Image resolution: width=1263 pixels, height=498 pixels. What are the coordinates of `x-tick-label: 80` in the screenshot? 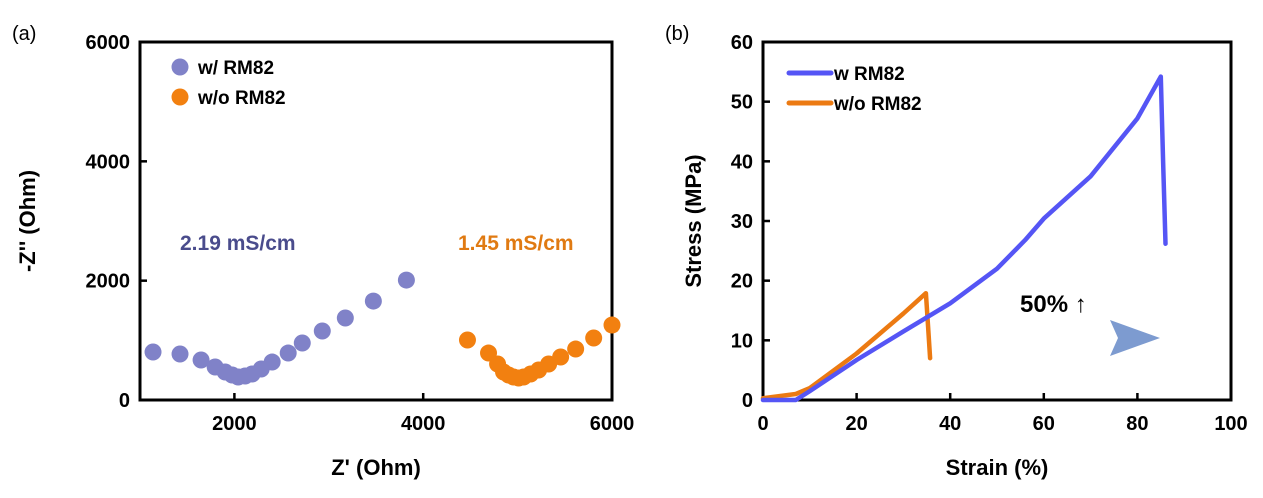 It's located at (1137, 424).